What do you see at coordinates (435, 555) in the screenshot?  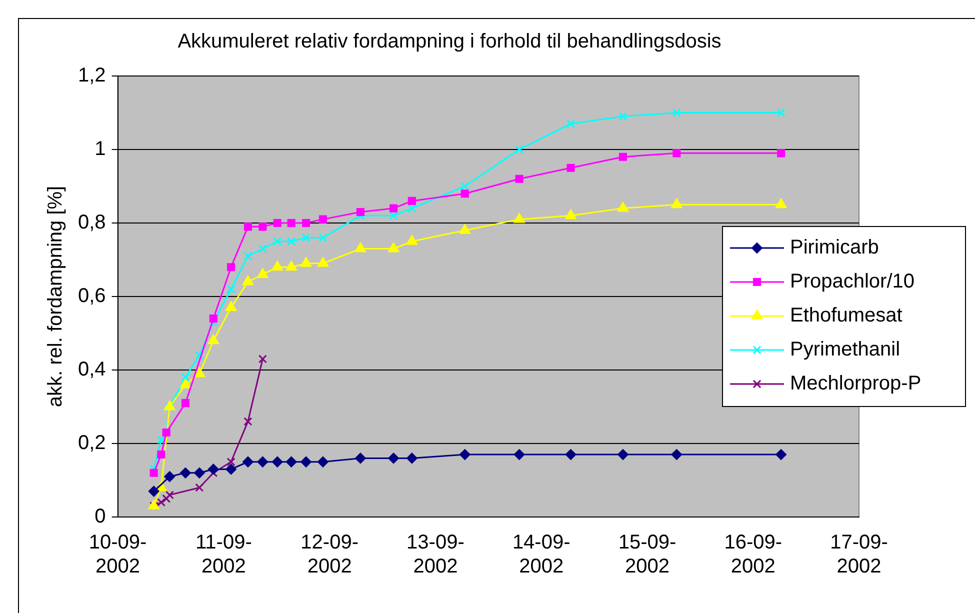 I see `x-tick-label: 13-09-2002` at bounding box center [435, 555].